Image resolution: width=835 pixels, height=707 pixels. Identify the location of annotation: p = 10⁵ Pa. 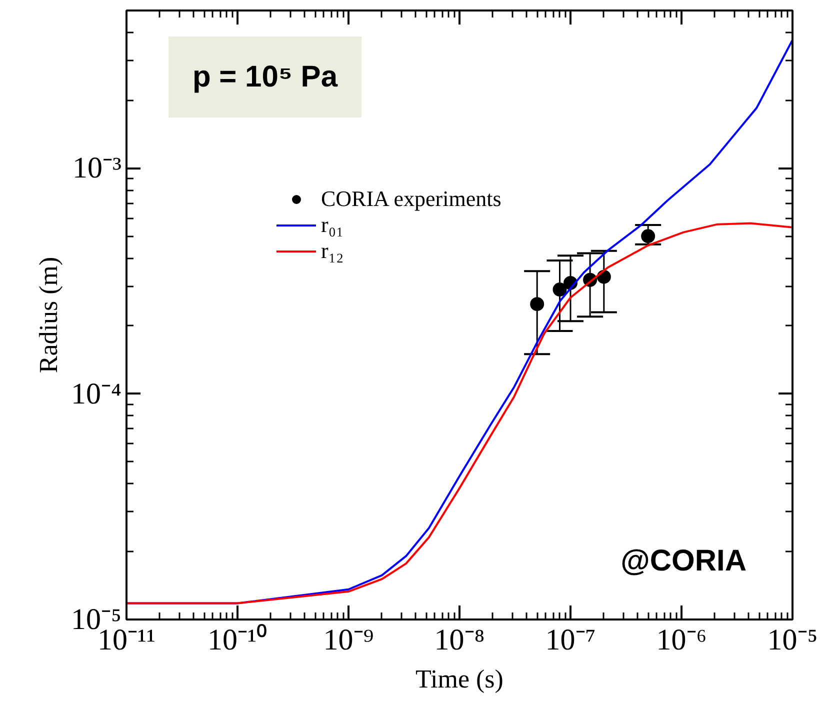
(265, 77).